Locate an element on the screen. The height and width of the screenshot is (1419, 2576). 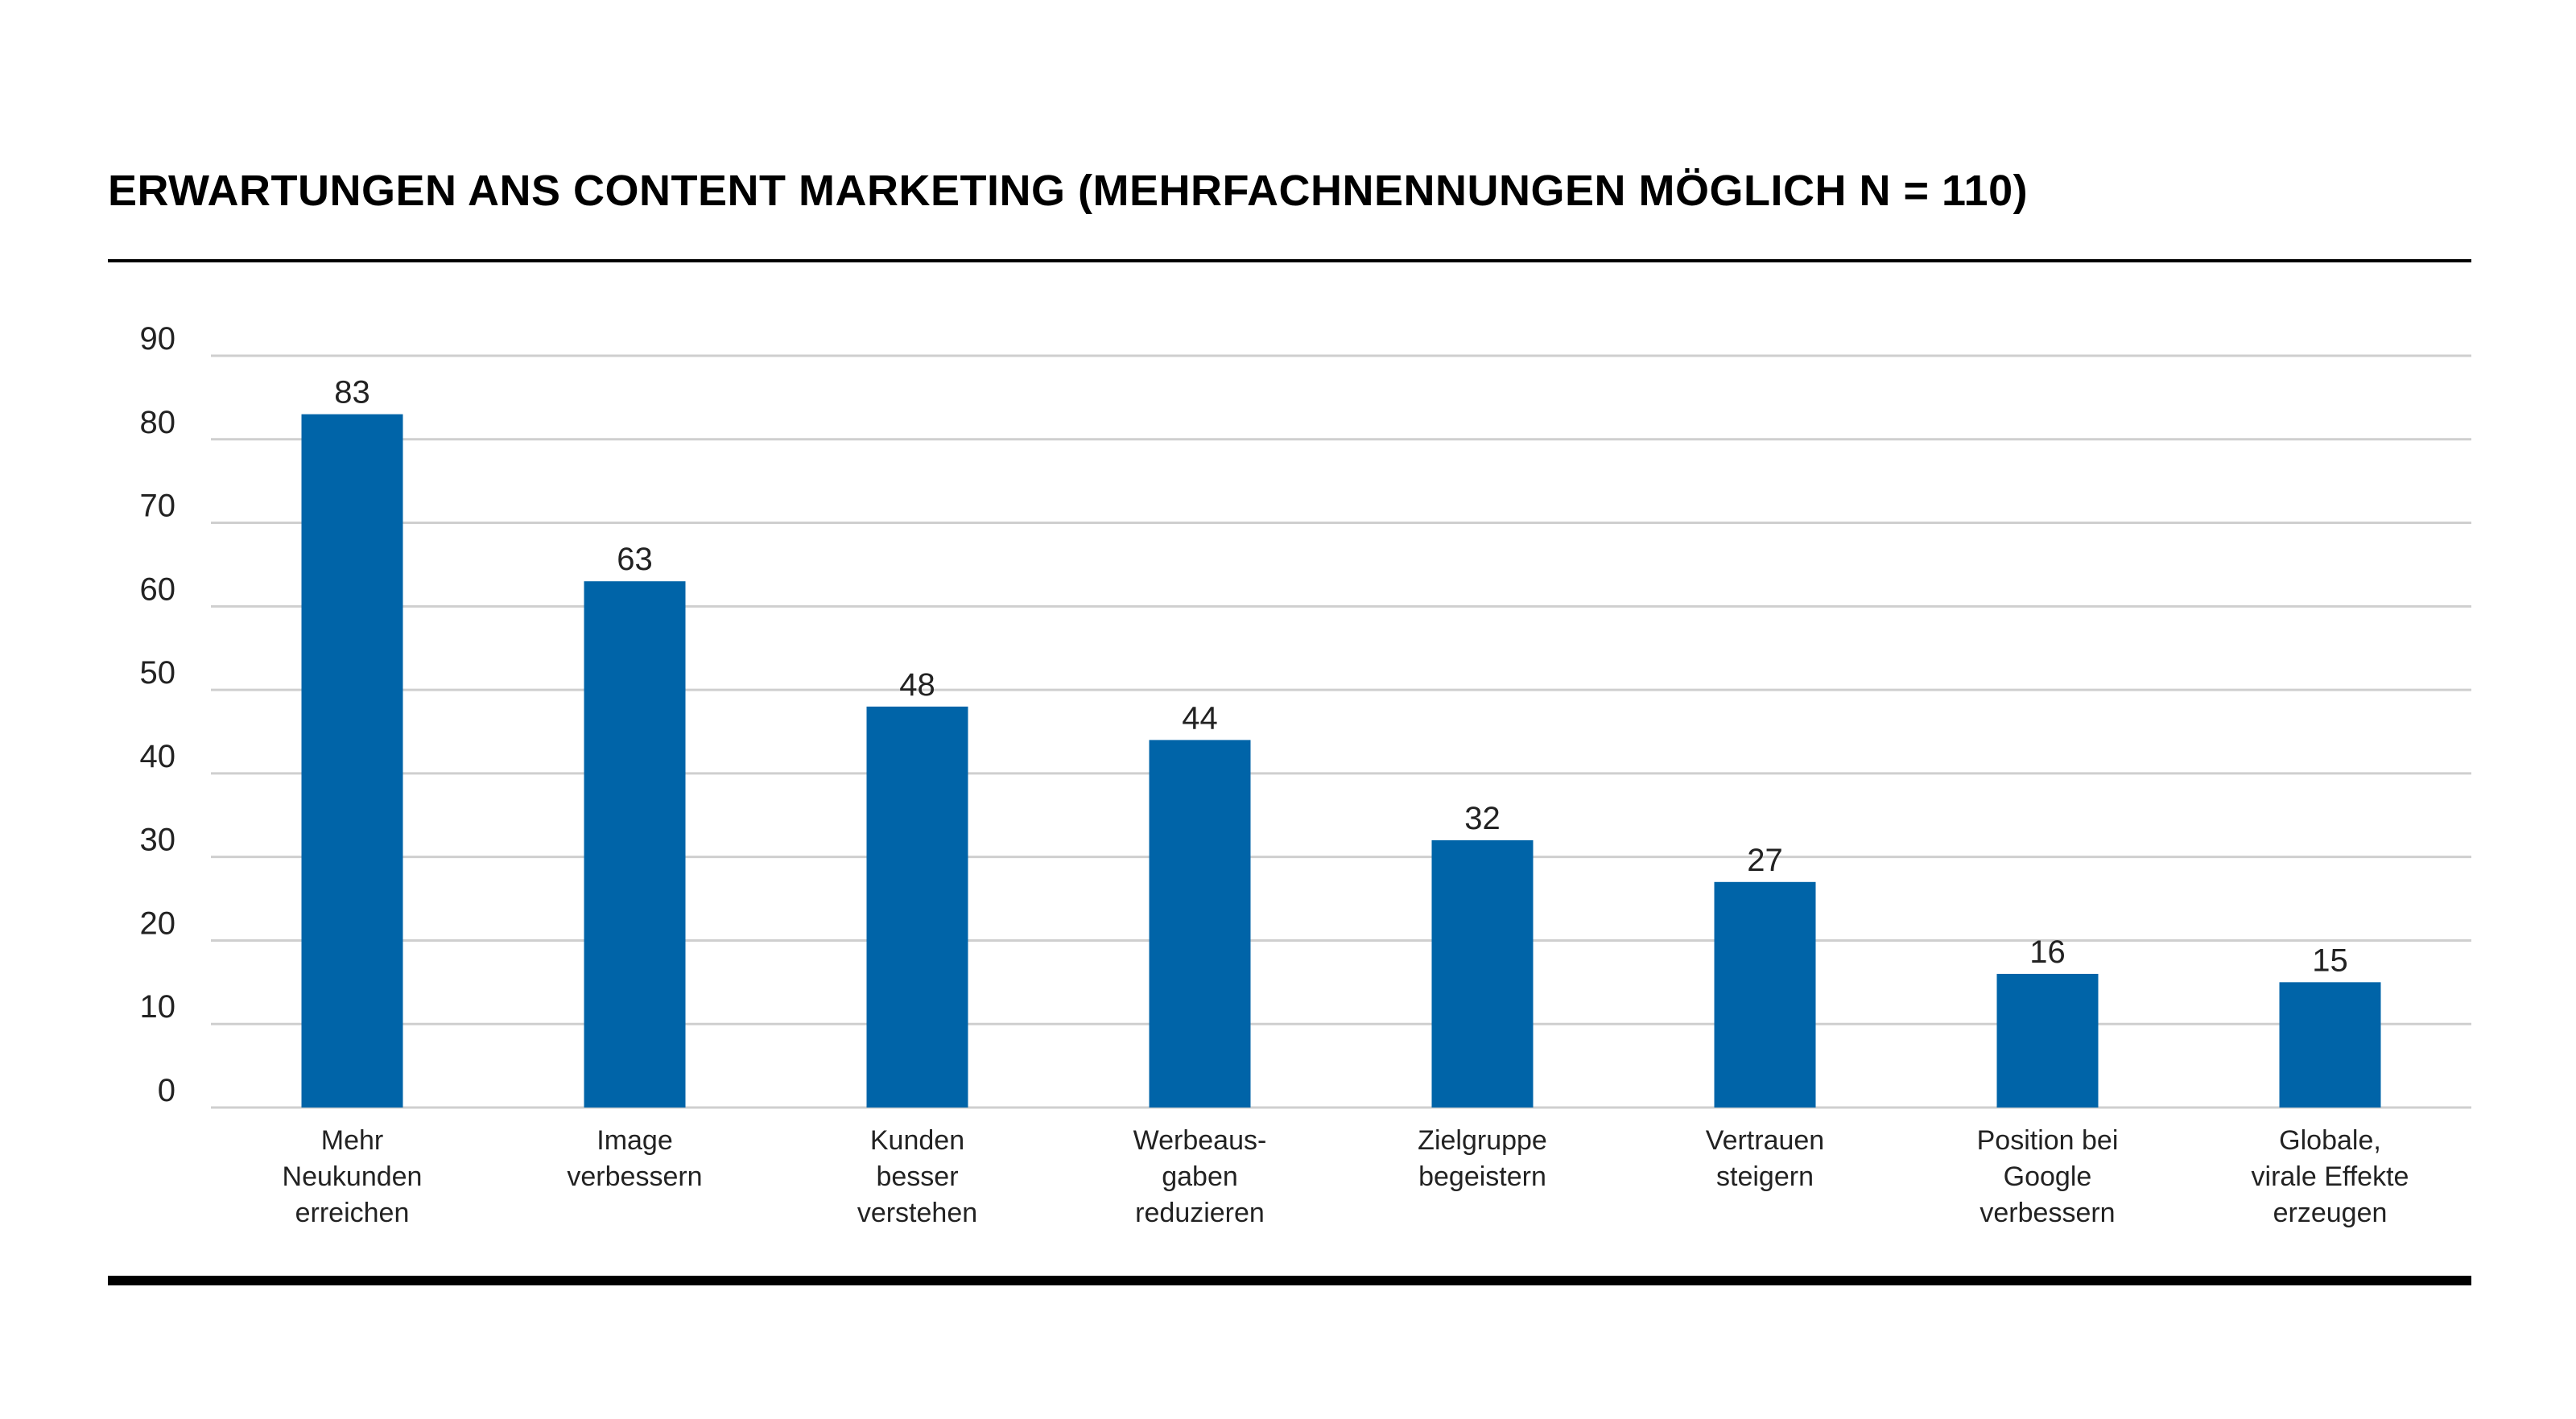
bar-value-label: 48 is located at coordinates (917, 685).